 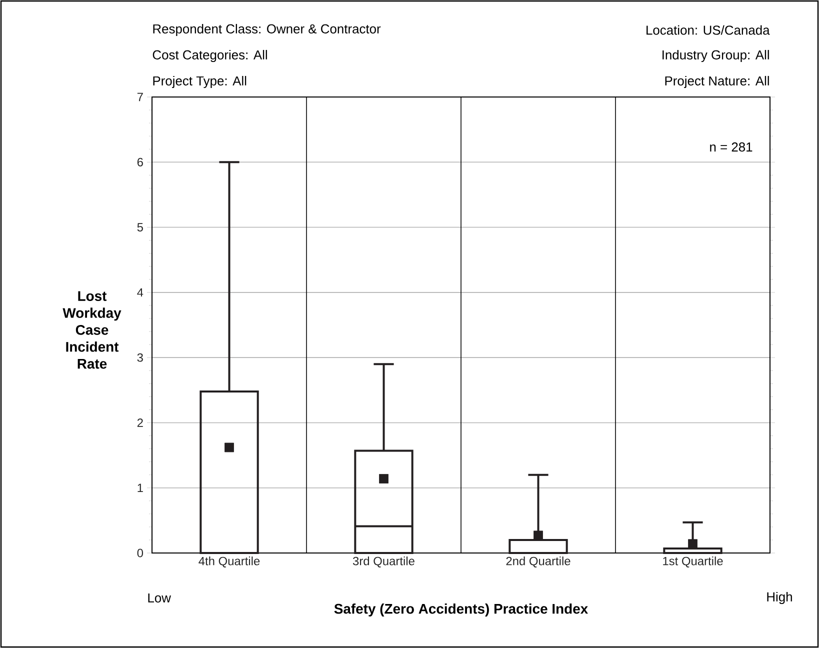 What do you see at coordinates (731, 147) in the screenshot?
I see `annotation: n = 281` at bounding box center [731, 147].